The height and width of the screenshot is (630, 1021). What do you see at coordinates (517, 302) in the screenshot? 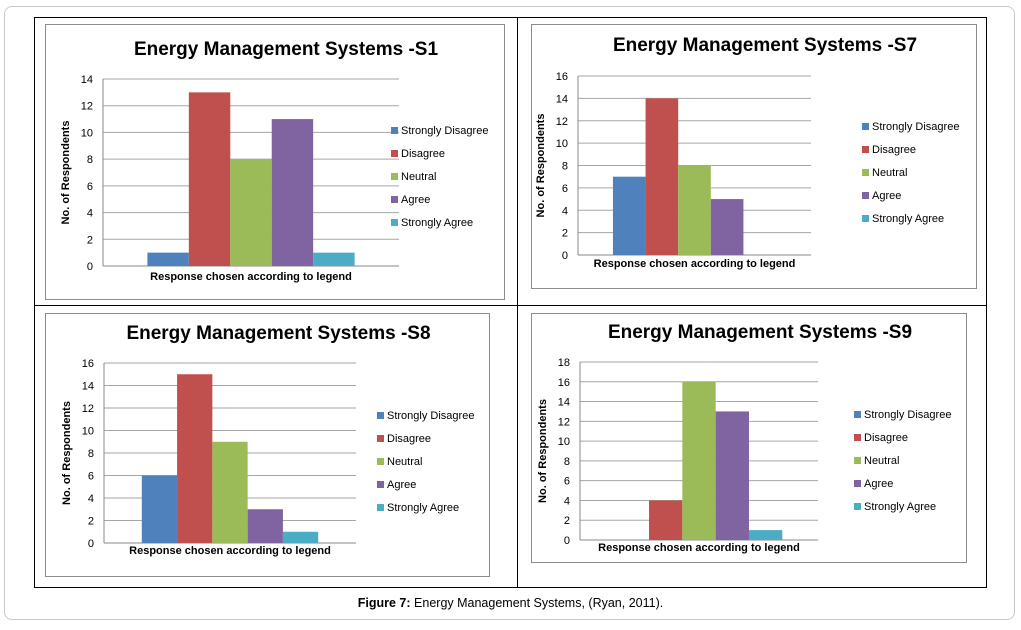
I see `grid-divider-vertical` at bounding box center [517, 302].